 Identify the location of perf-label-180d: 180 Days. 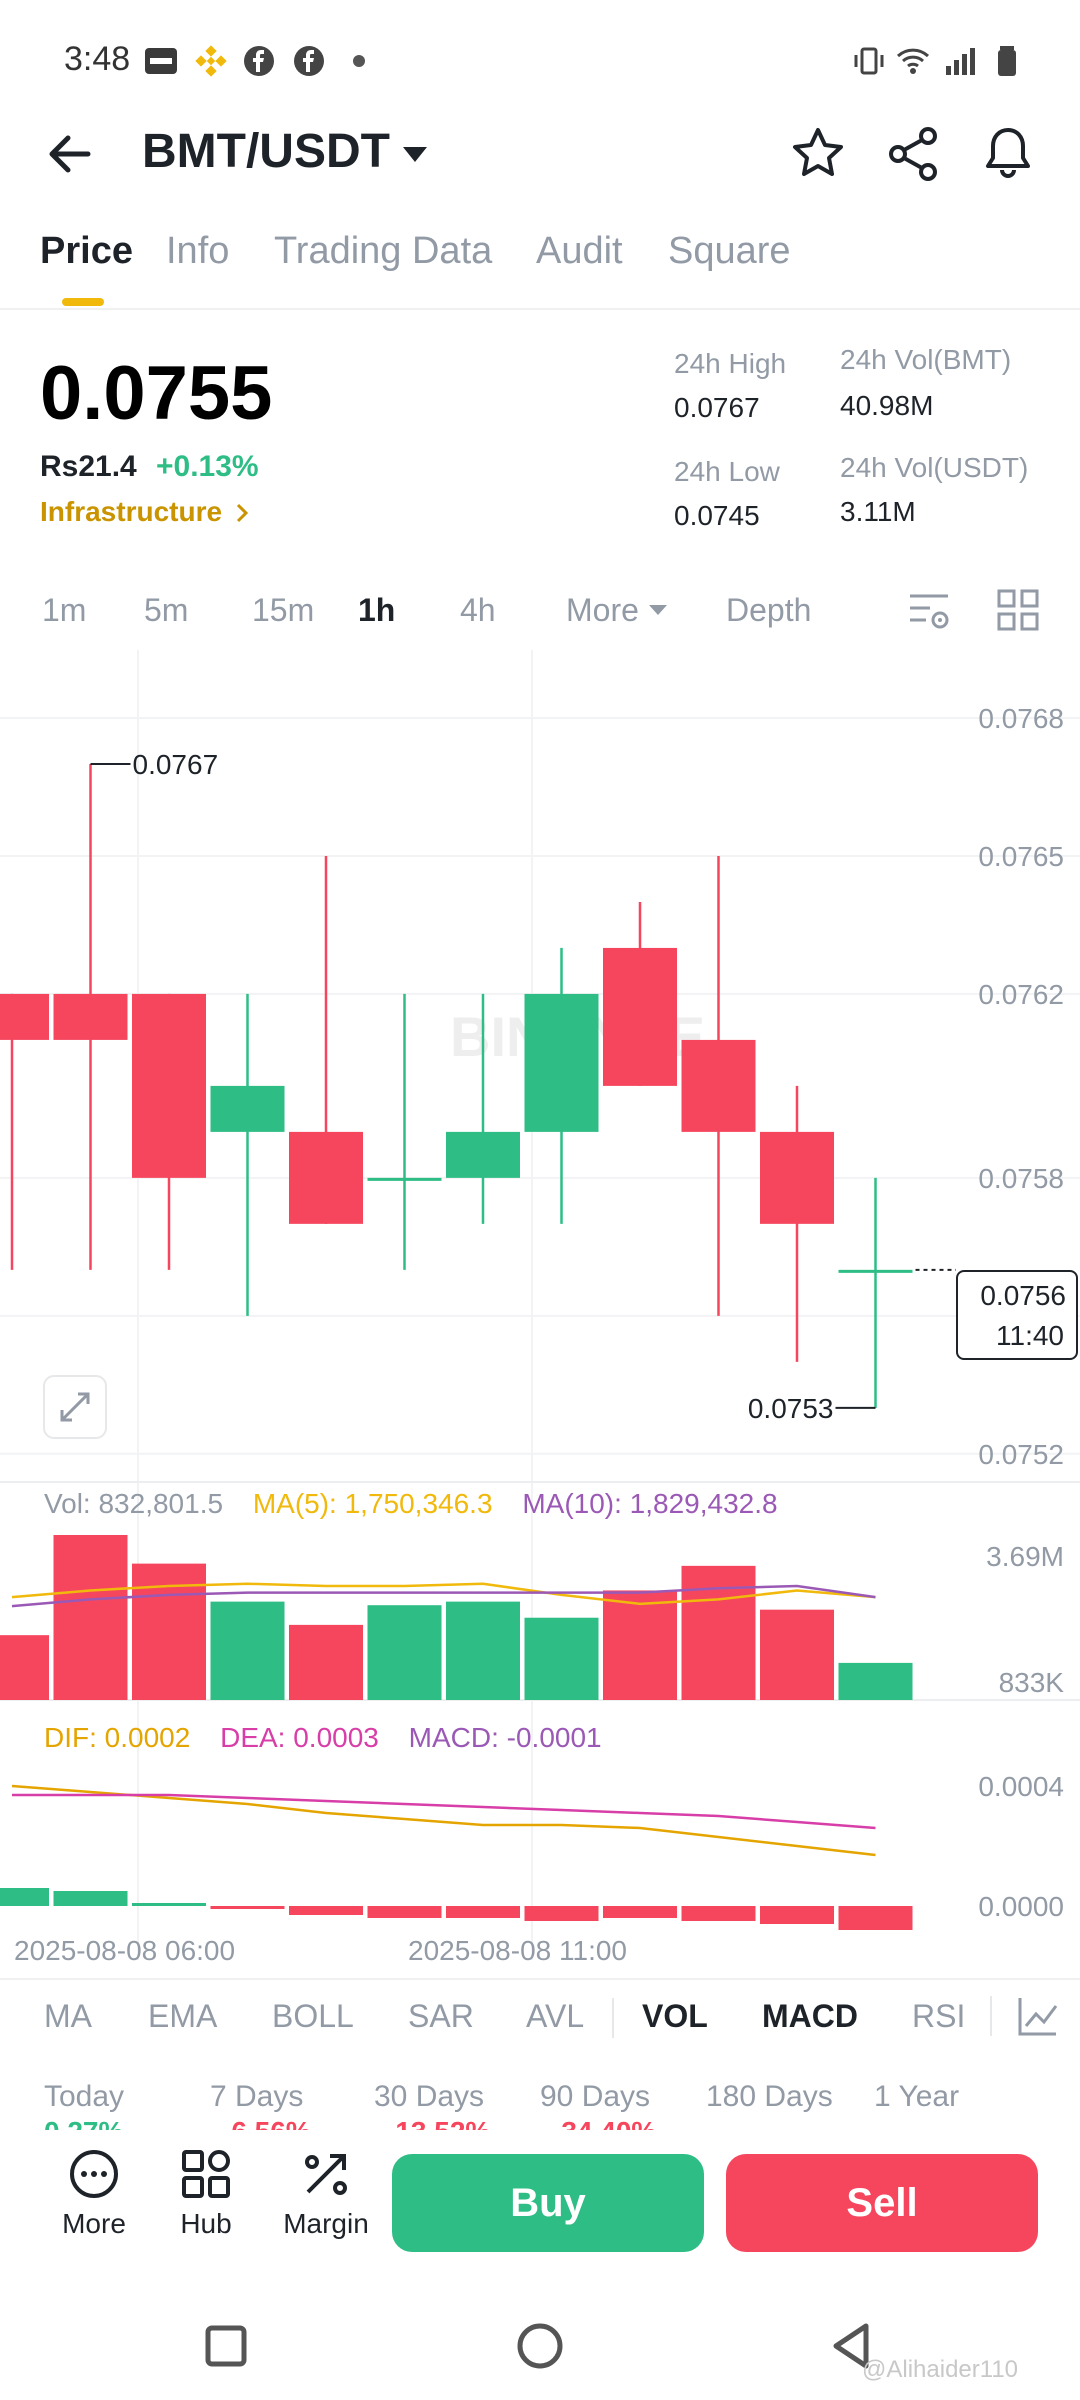
(769, 2096).